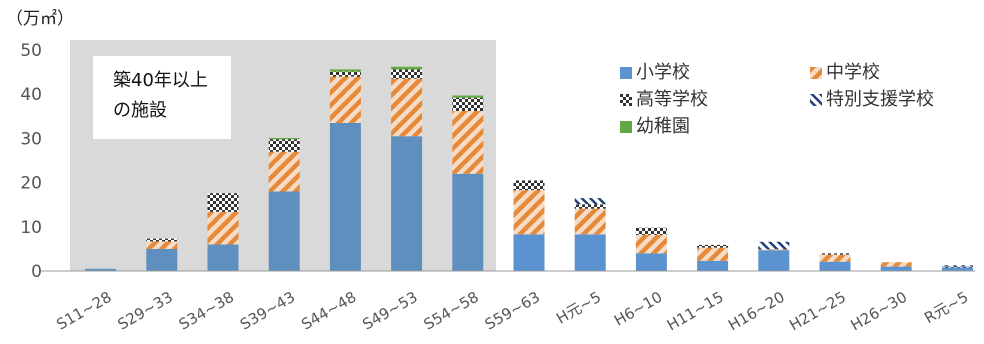  I want to click on x-tick-label: S39~43, so click(267, 311).